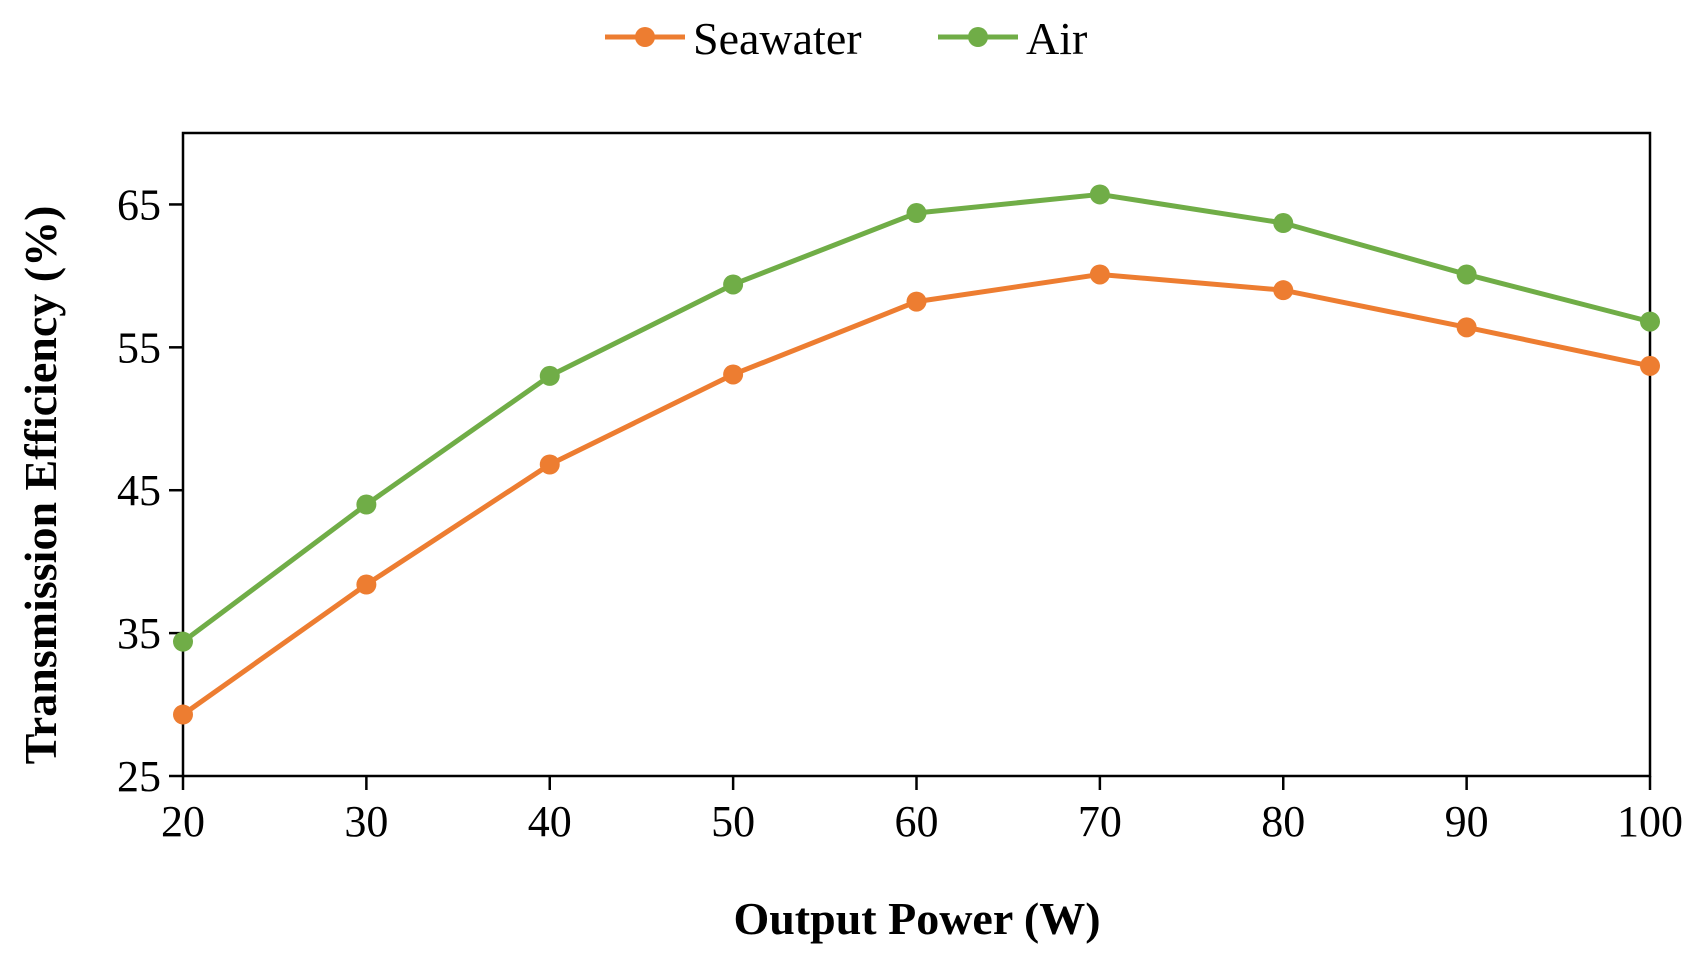 The height and width of the screenshot is (965, 1706). Describe the element at coordinates (366, 821) in the screenshot. I see `x-tick-label: 30` at that location.